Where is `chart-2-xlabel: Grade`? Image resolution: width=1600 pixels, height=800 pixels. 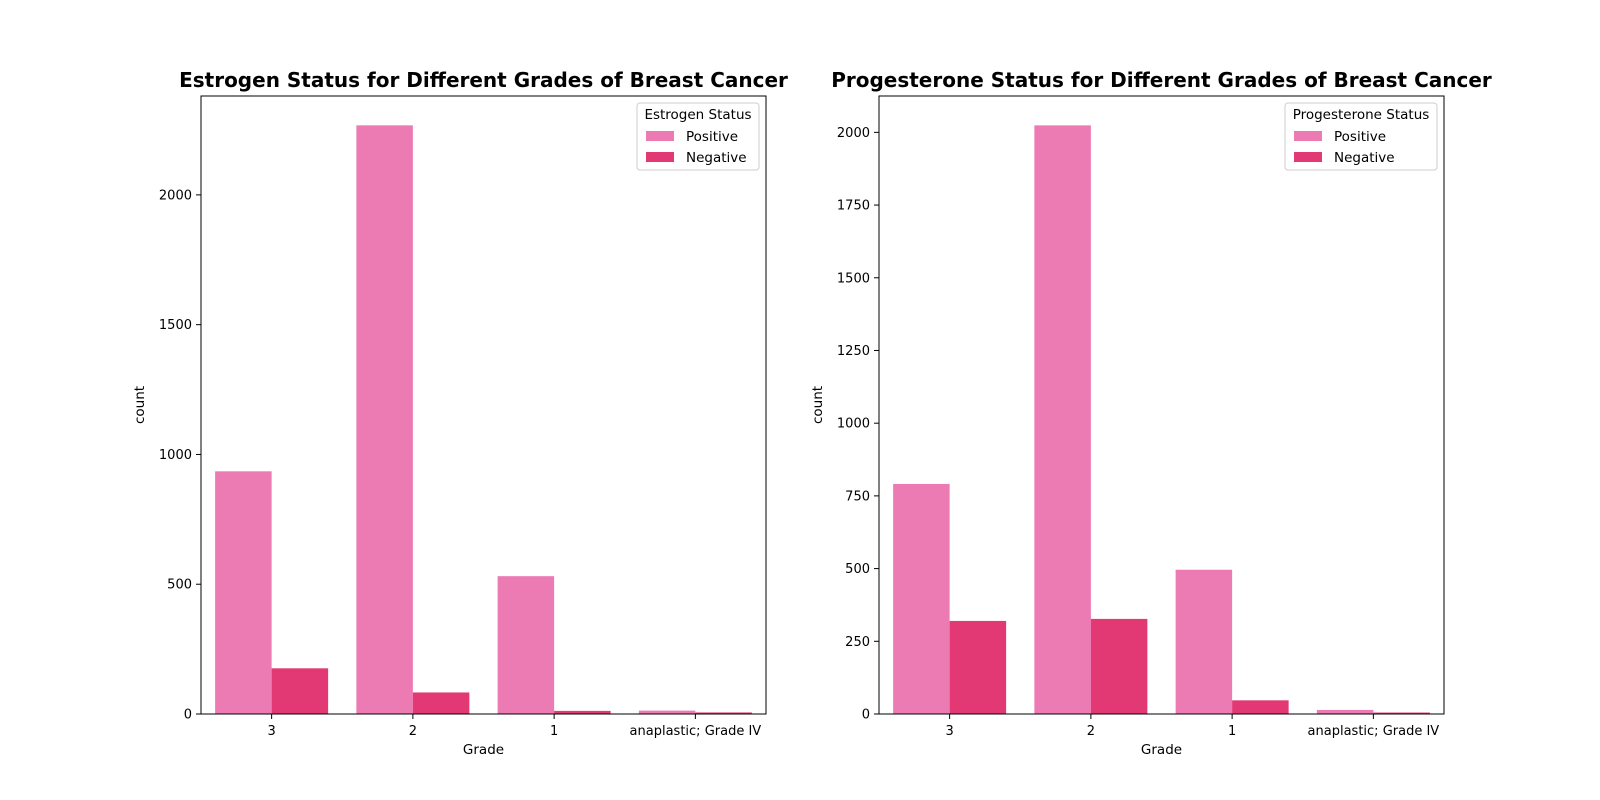 chart-2-xlabel: Grade is located at coordinates (1161, 750).